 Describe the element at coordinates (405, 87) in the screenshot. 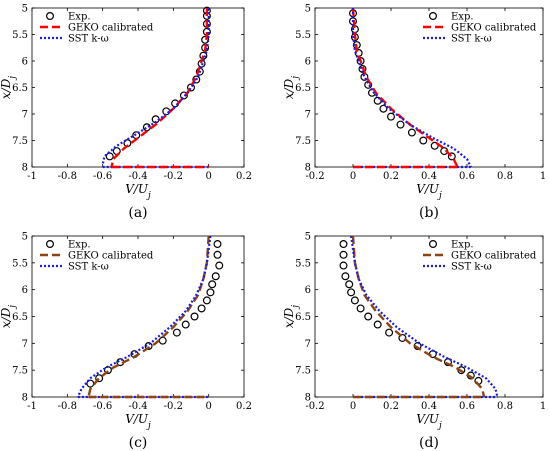

I see `series-line-geko` at that location.